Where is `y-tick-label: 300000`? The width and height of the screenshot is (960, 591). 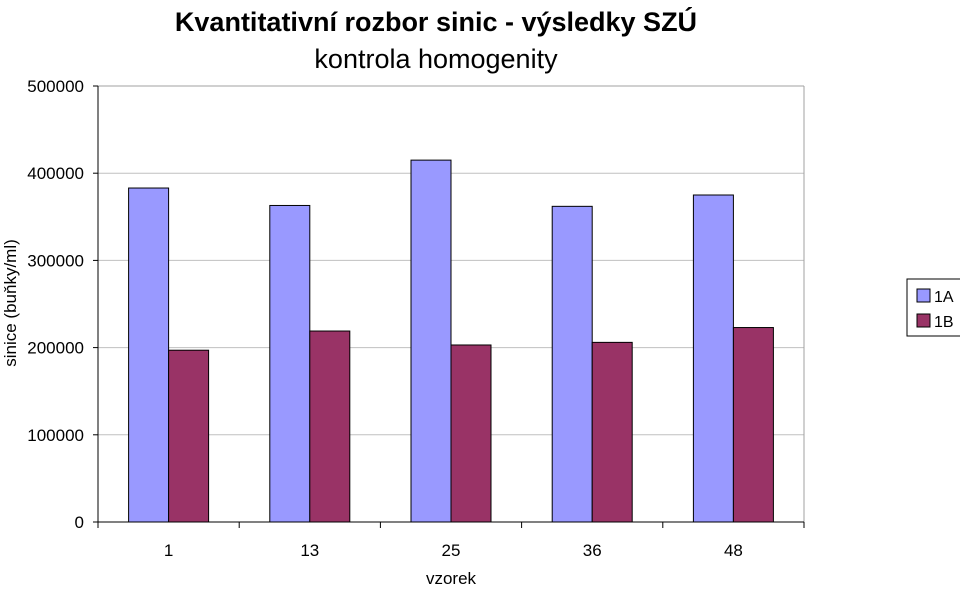
y-tick-label: 300000 is located at coordinates (55, 260).